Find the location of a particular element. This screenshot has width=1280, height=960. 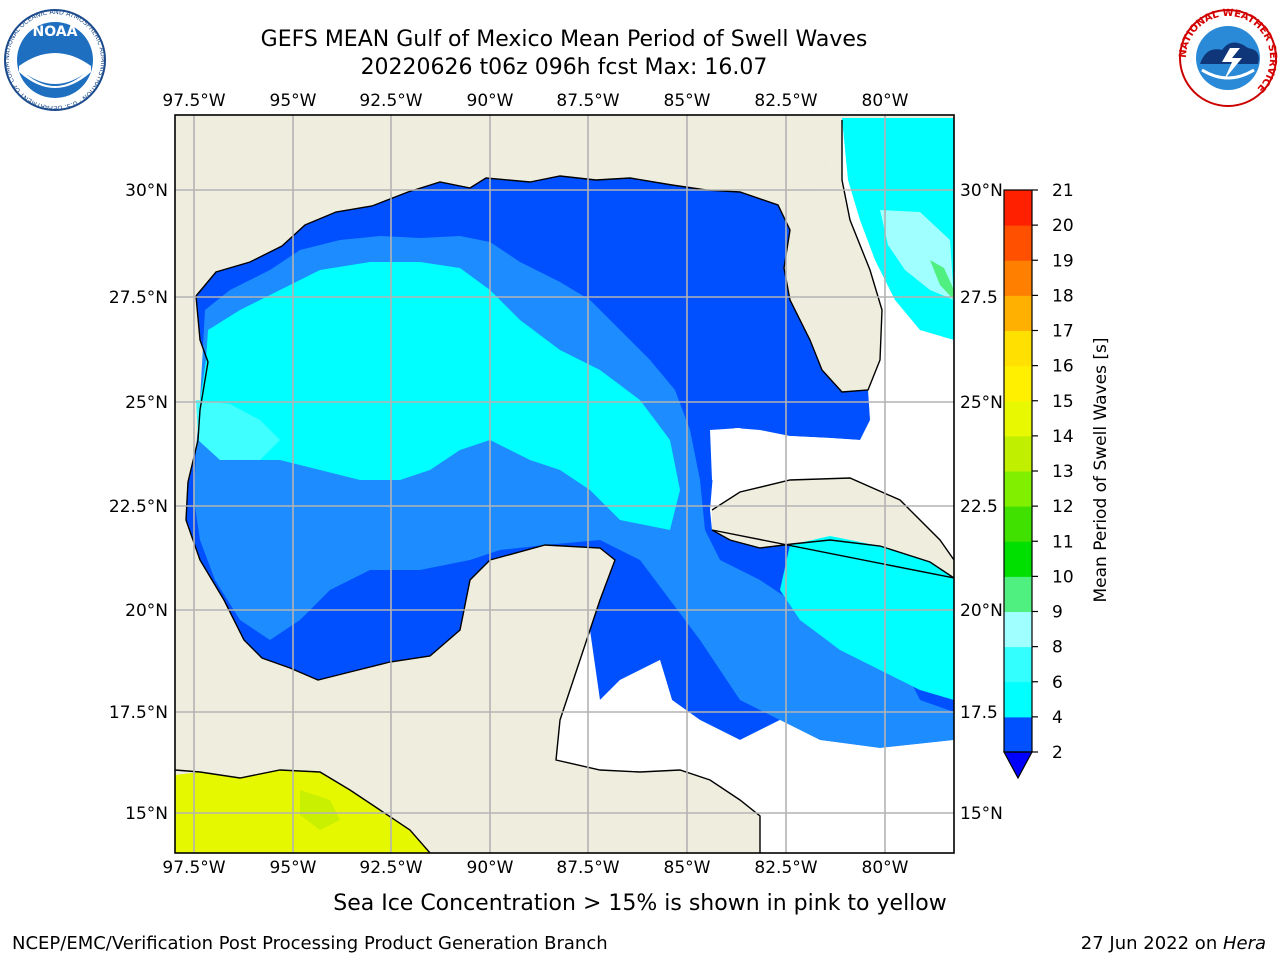

field-central-america-green is located at coordinates (320, 810).